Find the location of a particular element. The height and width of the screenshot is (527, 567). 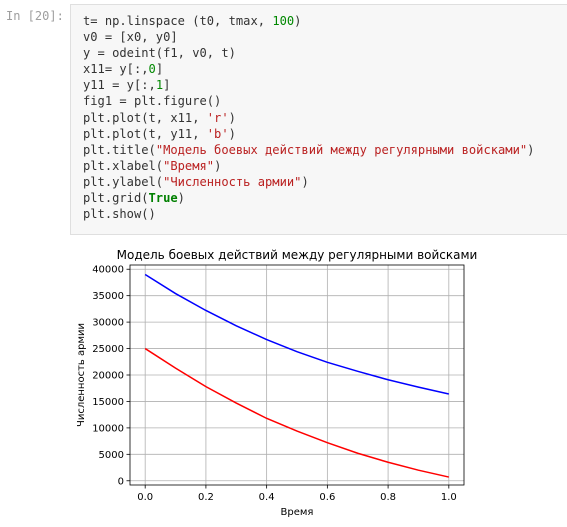

code-line: v0 = [x0, y0] is located at coordinates (308, 37).